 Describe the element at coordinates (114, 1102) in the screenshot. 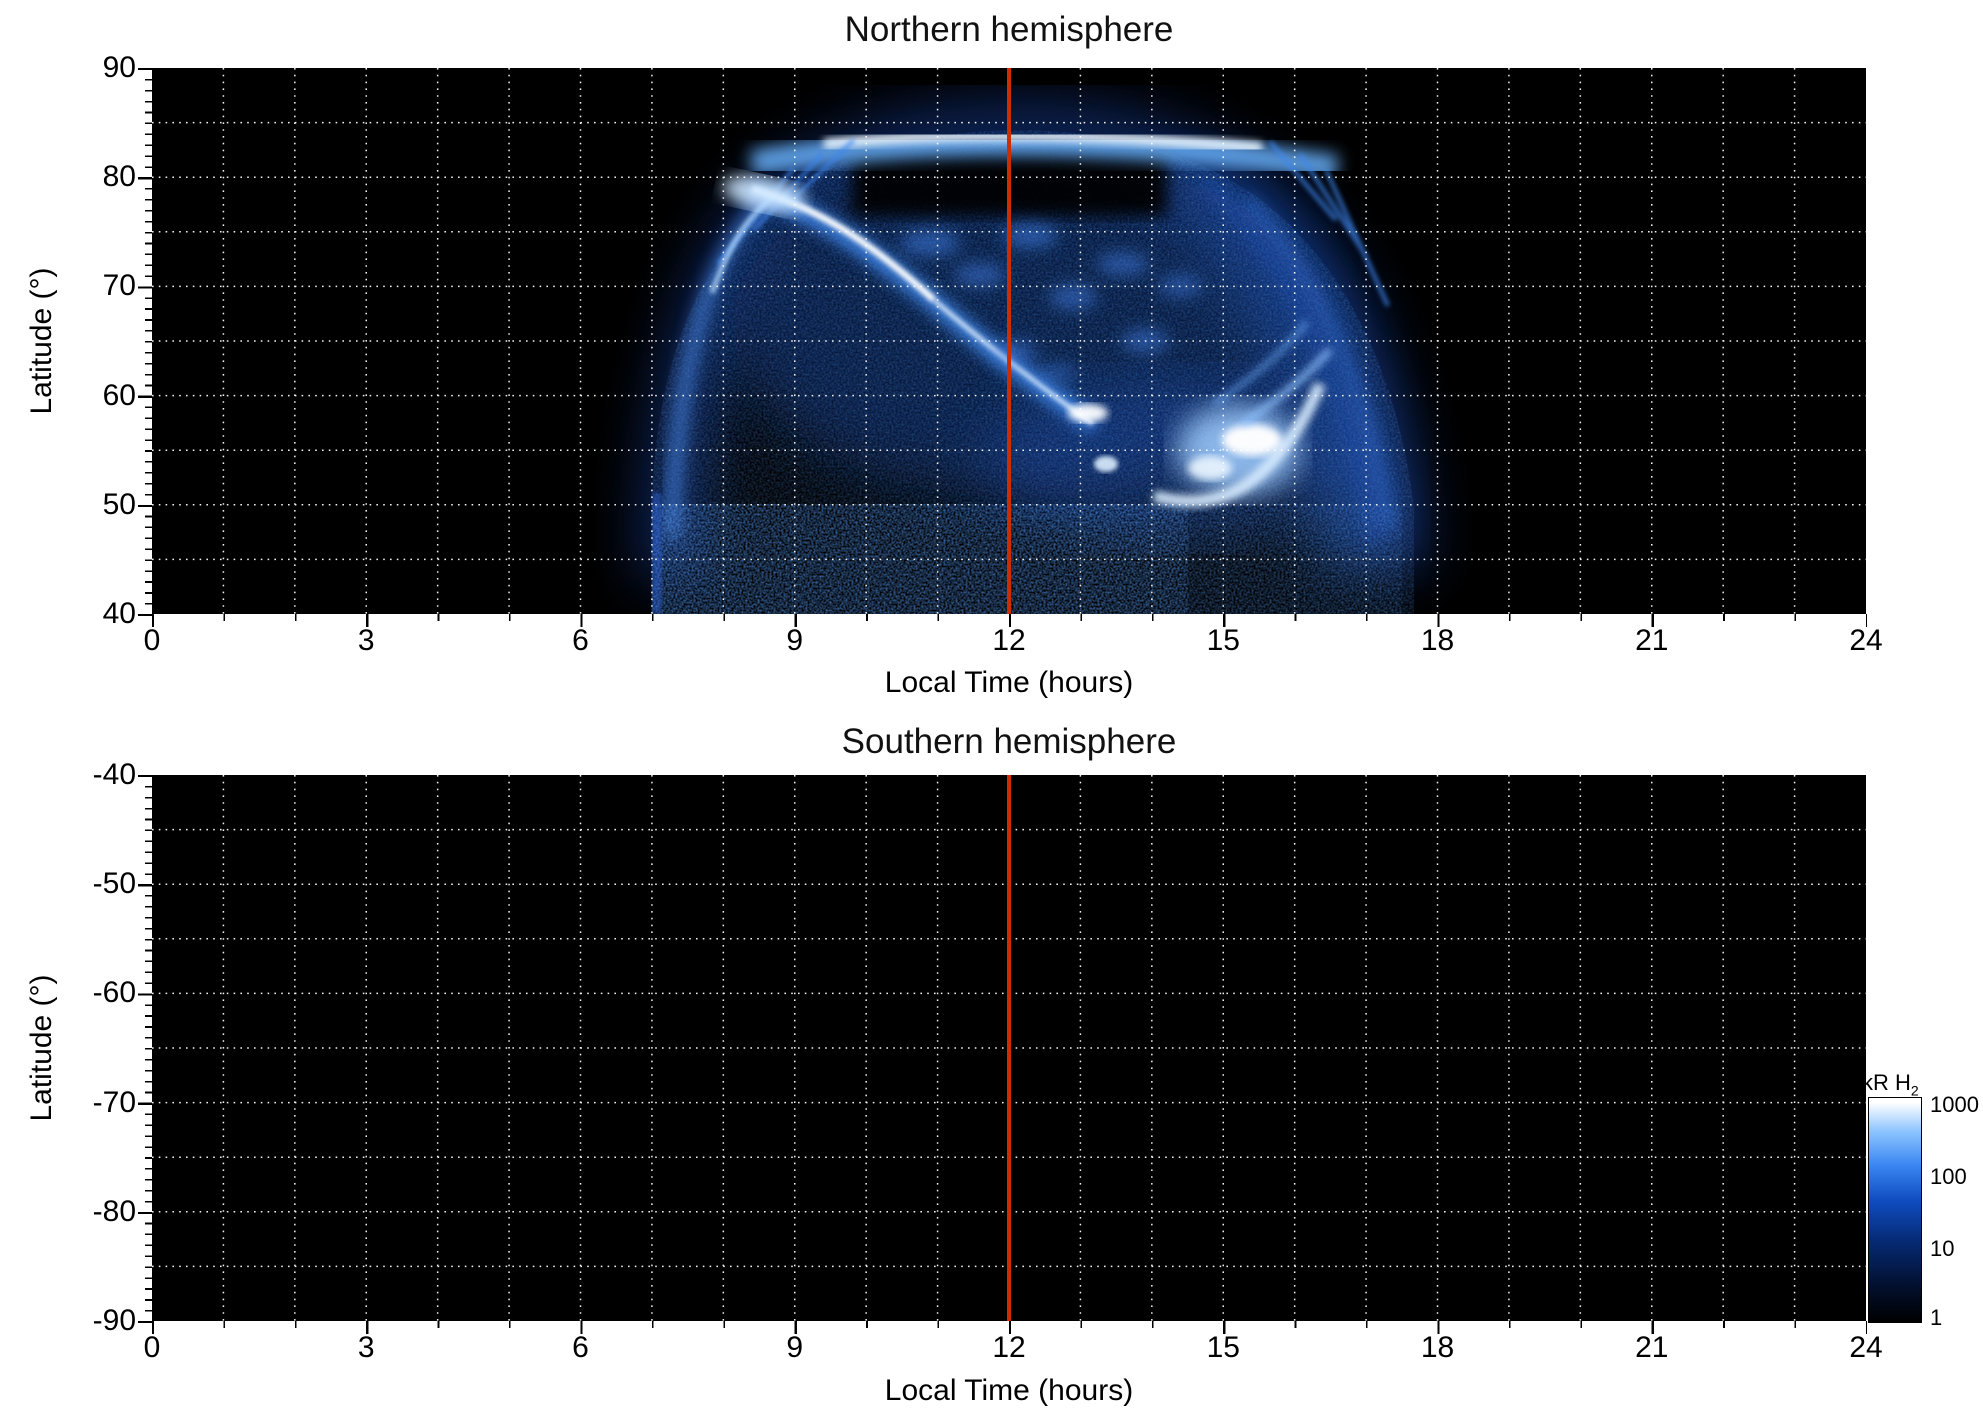

I see `y-tick-label: -70` at that location.